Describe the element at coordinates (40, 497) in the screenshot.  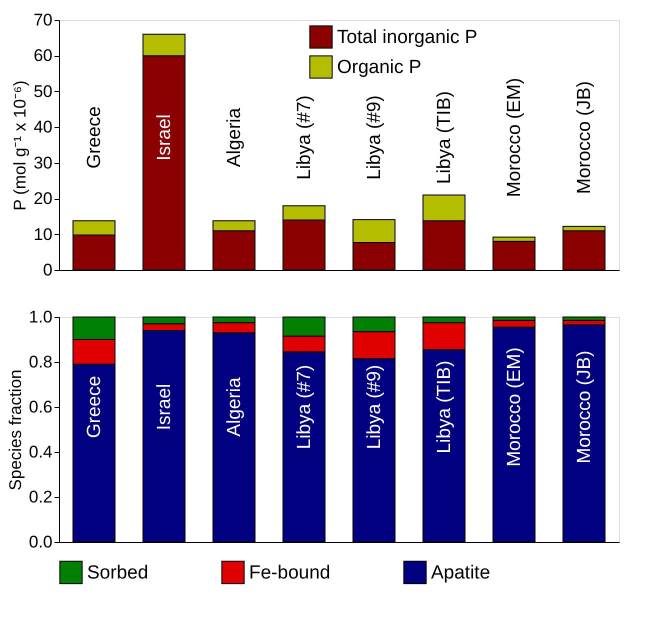
I see `y-tick-label: 0.2` at that location.